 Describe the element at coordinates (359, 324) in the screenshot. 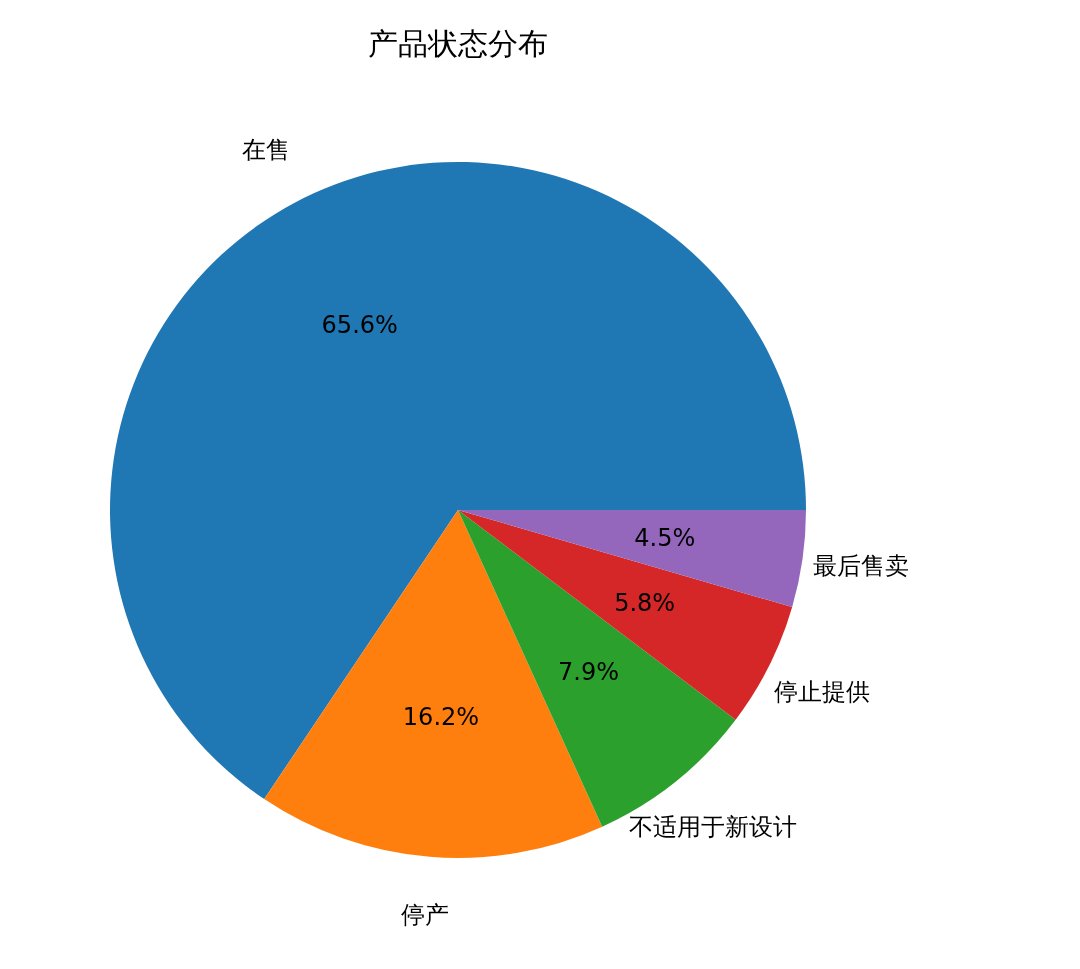

I see `data-label: 65.6%` at that location.